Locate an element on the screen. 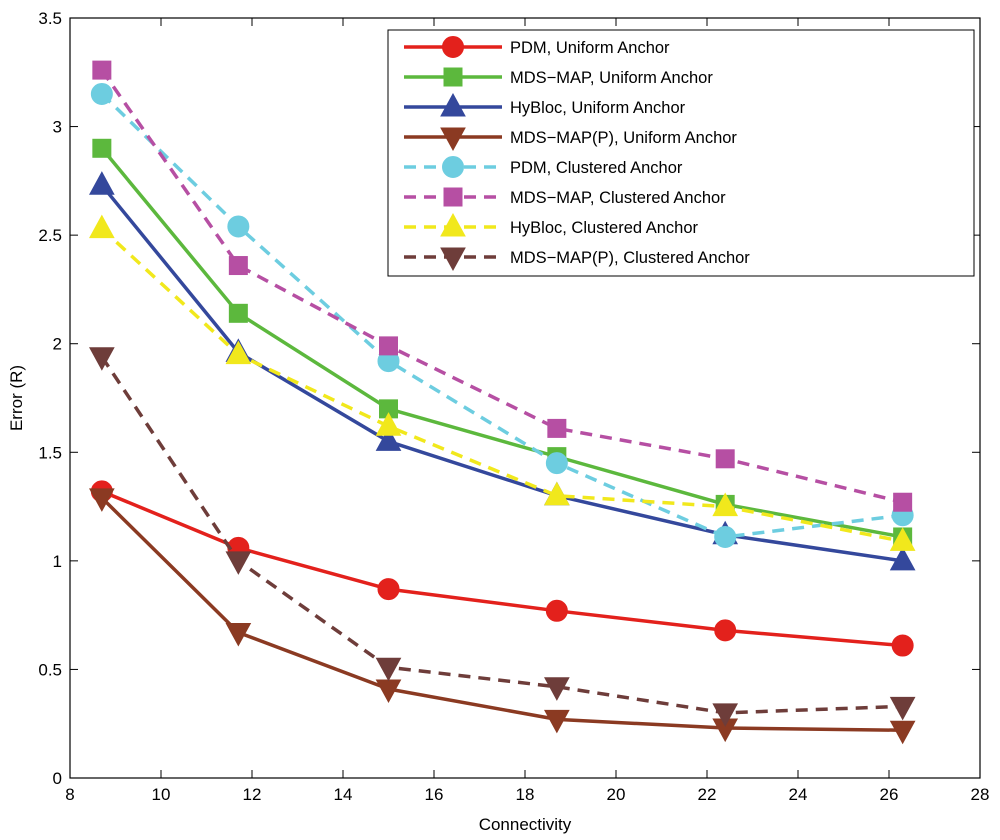 This screenshot has height=840, width=1000. y-tick-label: 0.5 is located at coordinates (50, 669).